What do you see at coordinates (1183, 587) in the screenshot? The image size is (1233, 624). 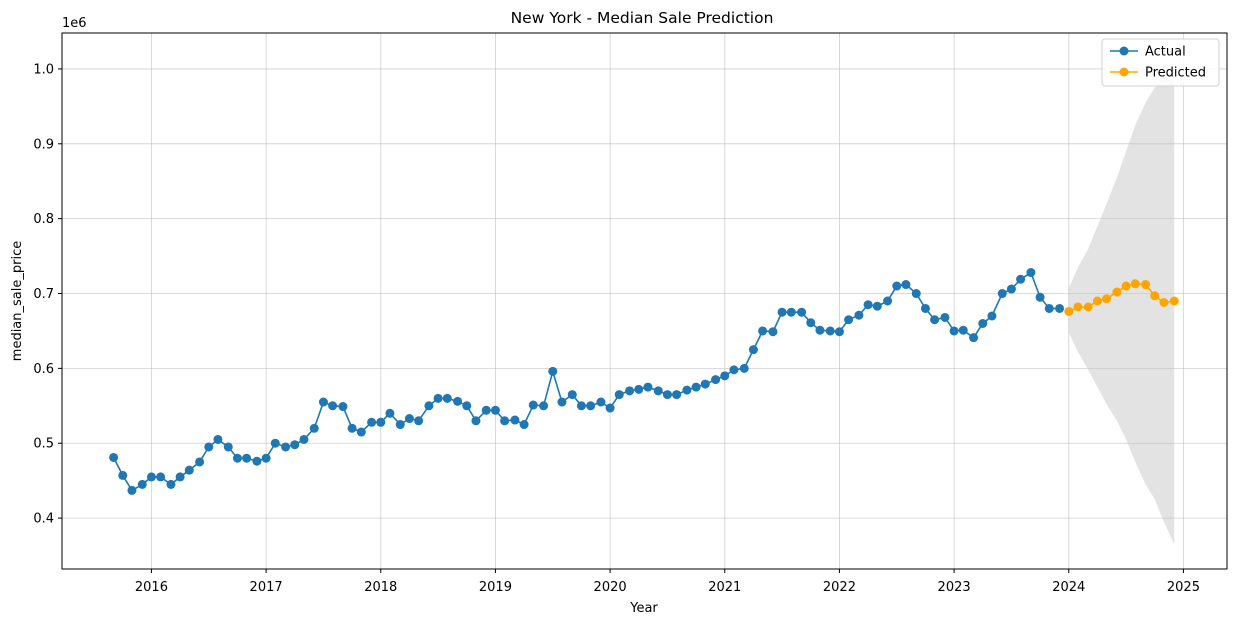 I see `x-tick-label: 2025` at bounding box center [1183, 587].